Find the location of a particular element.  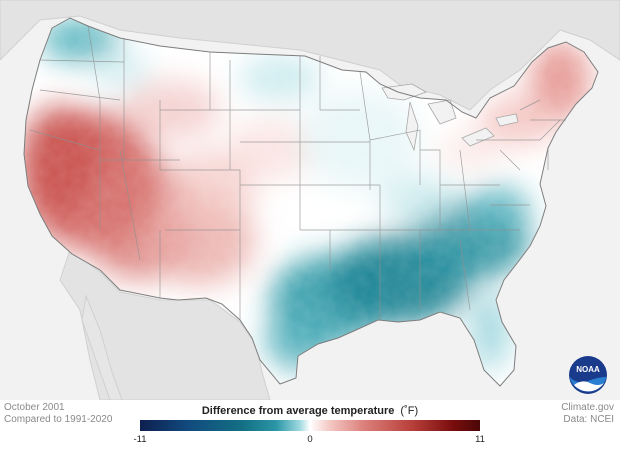

legend-max-label: 11 is located at coordinates (480, 439).